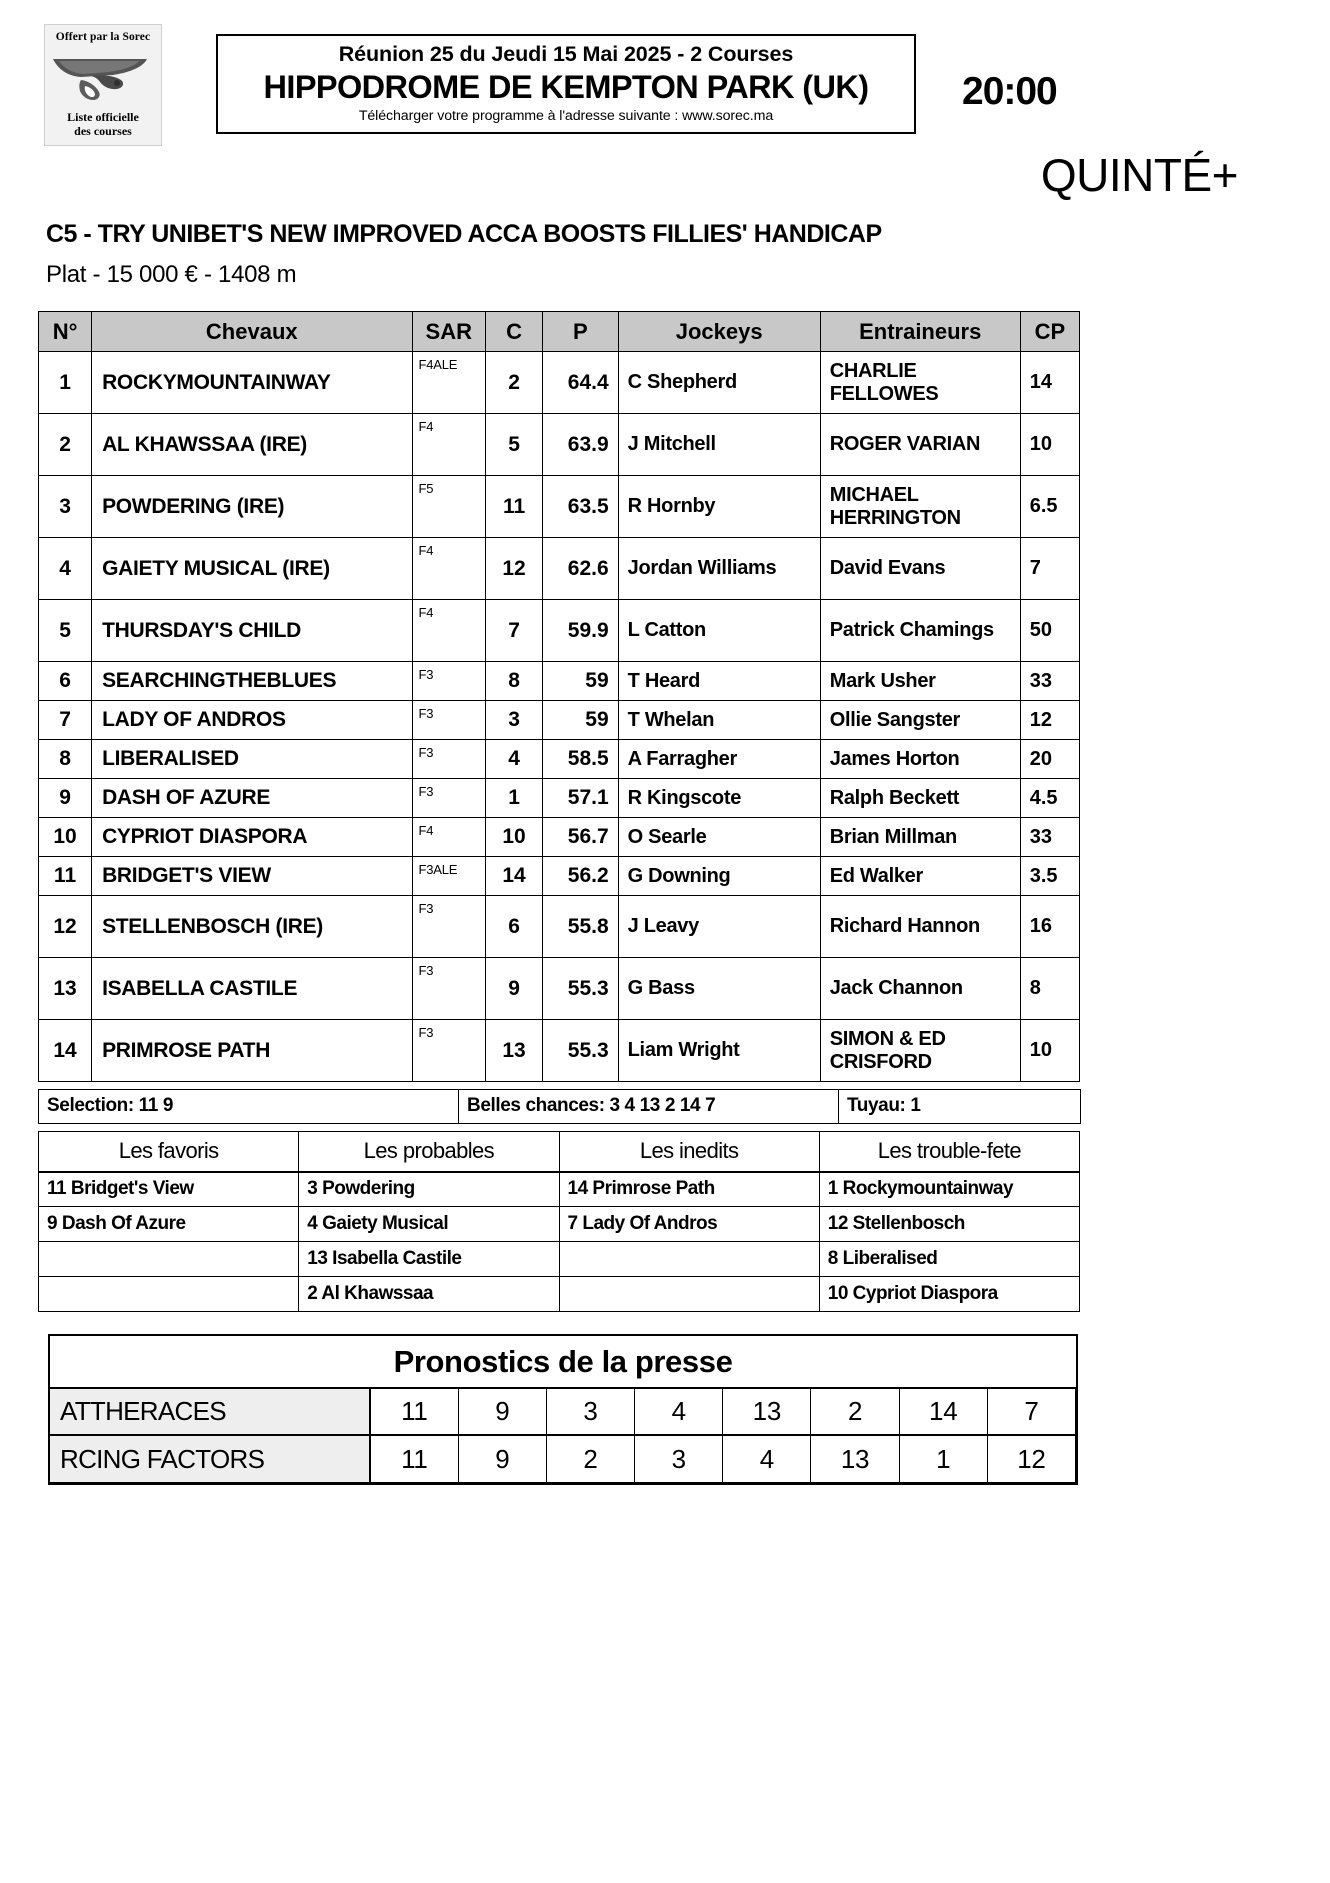  What do you see at coordinates (920, 382) in the screenshot?
I see `runner-trainer: CHARLIE FELLOWES` at bounding box center [920, 382].